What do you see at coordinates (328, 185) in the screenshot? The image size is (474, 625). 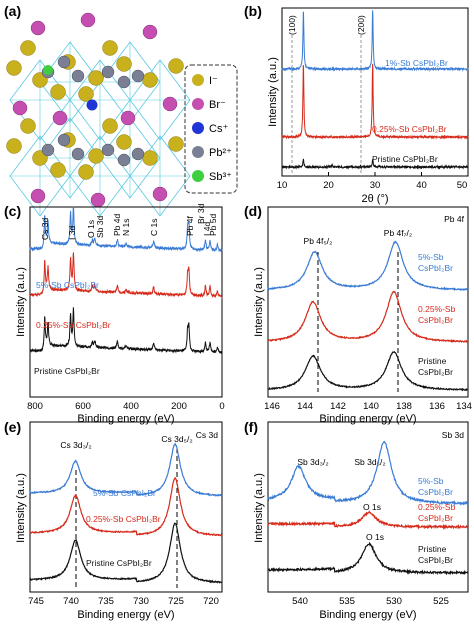 I see `tick-label: 20` at bounding box center [328, 185].